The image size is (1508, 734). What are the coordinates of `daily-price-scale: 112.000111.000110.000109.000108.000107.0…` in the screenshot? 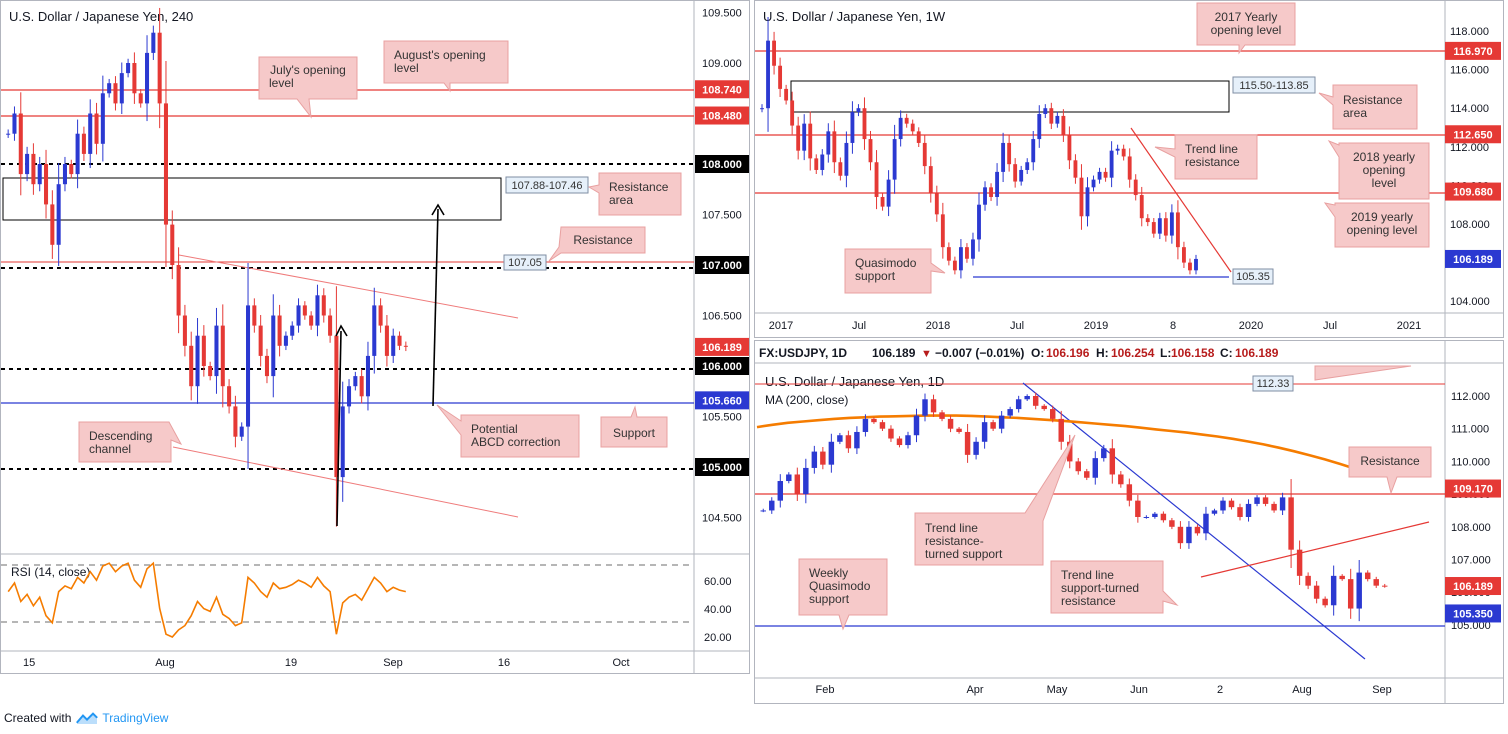 It's located at (1471, 511).